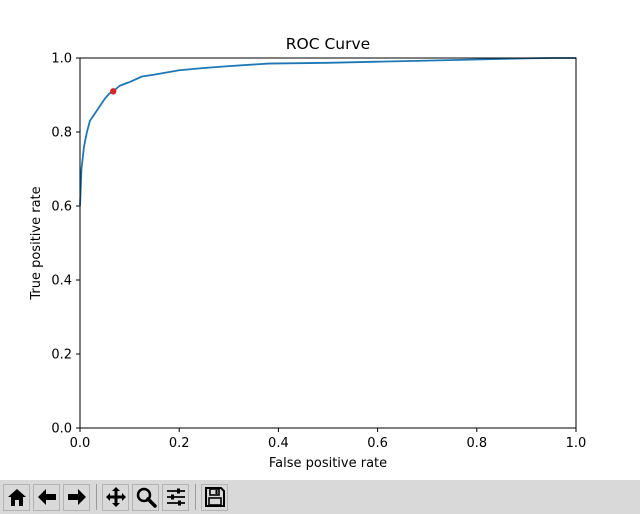 The width and height of the screenshot is (640, 514). Describe the element at coordinates (476, 443) in the screenshot. I see `x-tick-label: 0.8` at that location.